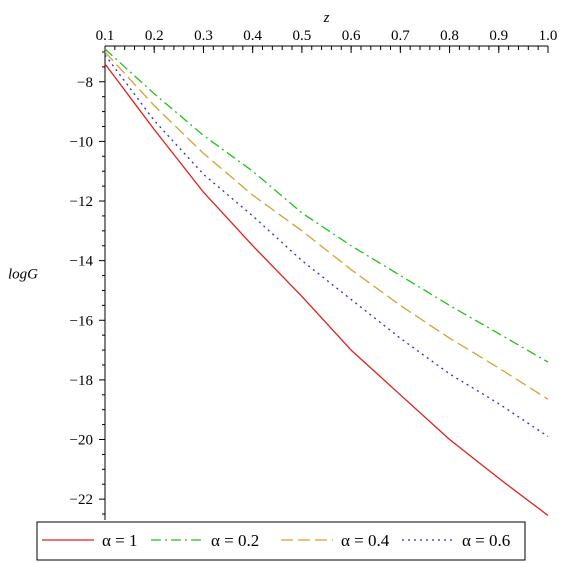 The height and width of the screenshot is (563, 564). I want to click on x-tick-label: 0.3, so click(203, 36).